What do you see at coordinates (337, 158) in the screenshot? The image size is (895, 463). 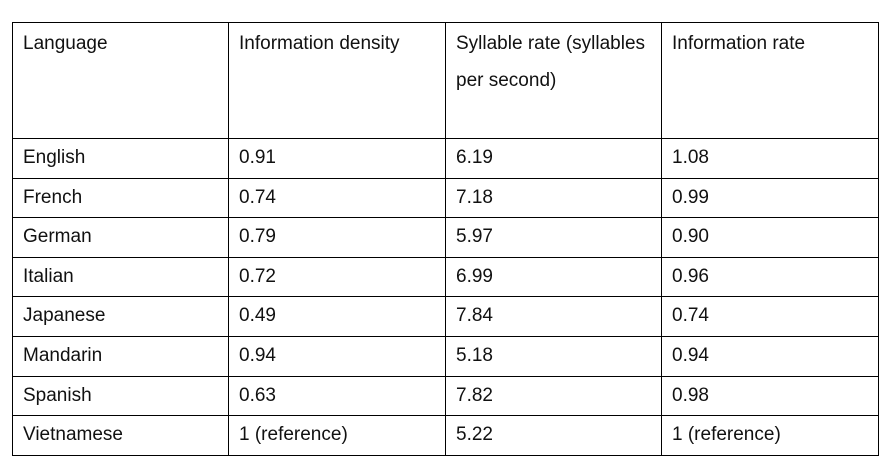 I see `cell-information-density: 0.91` at bounding box center [337, 158].